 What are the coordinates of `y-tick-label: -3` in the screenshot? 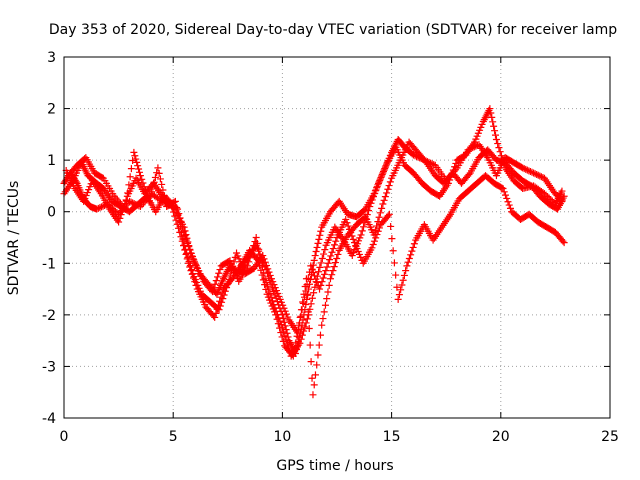 It's located at (49, 367).